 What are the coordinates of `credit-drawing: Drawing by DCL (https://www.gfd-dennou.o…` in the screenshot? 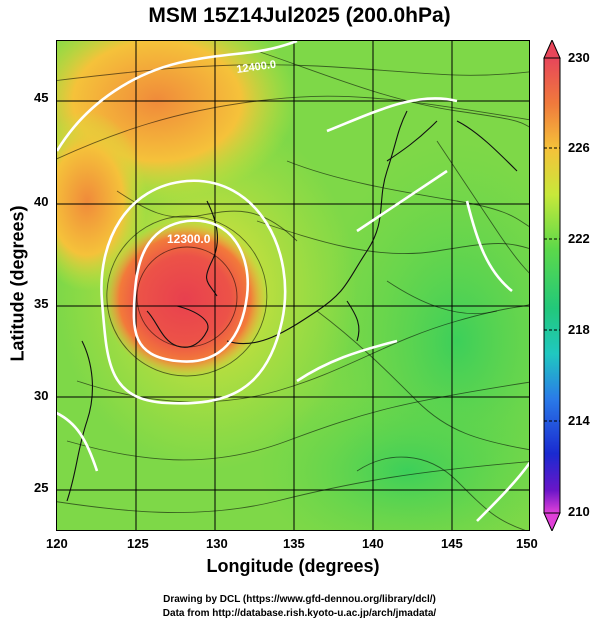 It's located at (299, 599).